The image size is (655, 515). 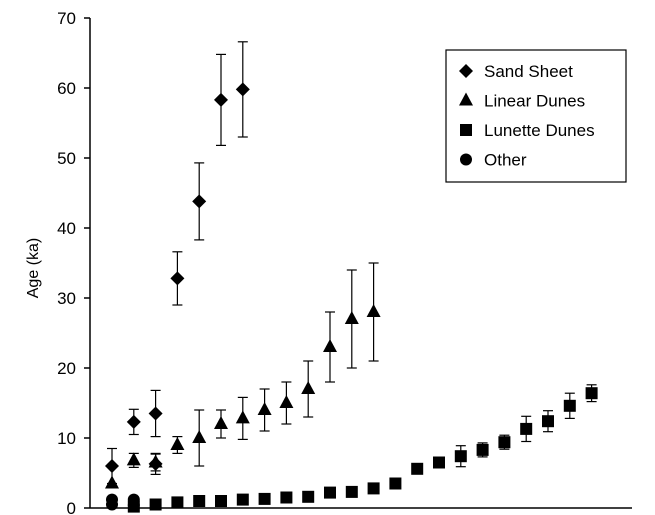 I want to click on legend-label: Sand Sheet, so click(x=528, y=71).